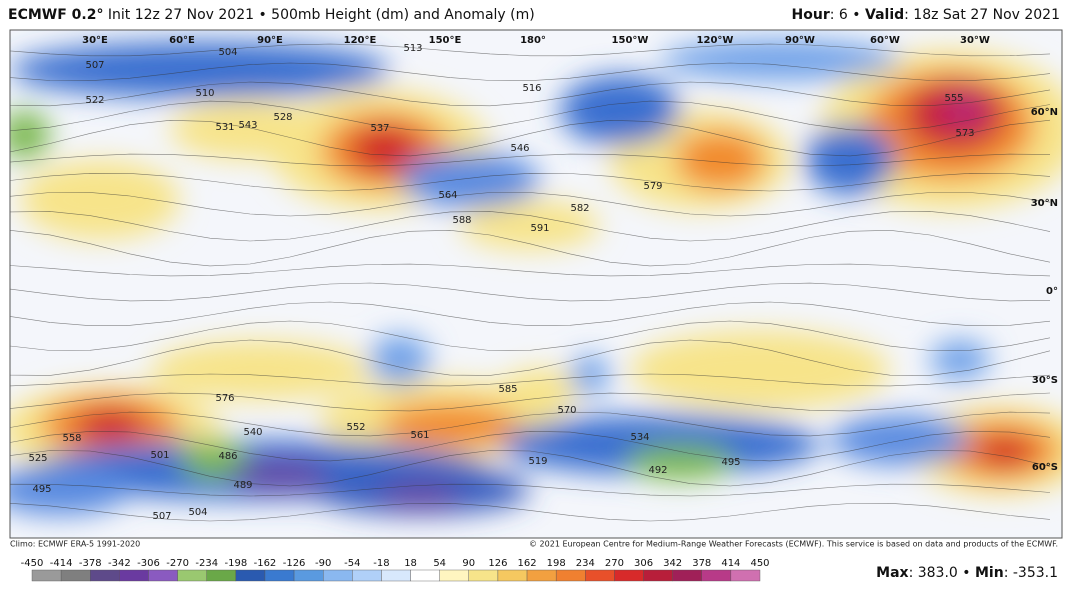 The image size is (1080, 612). Describe the element at coordinates (539, 228) in the screenshot. I see `contour-label: 591` at that location.